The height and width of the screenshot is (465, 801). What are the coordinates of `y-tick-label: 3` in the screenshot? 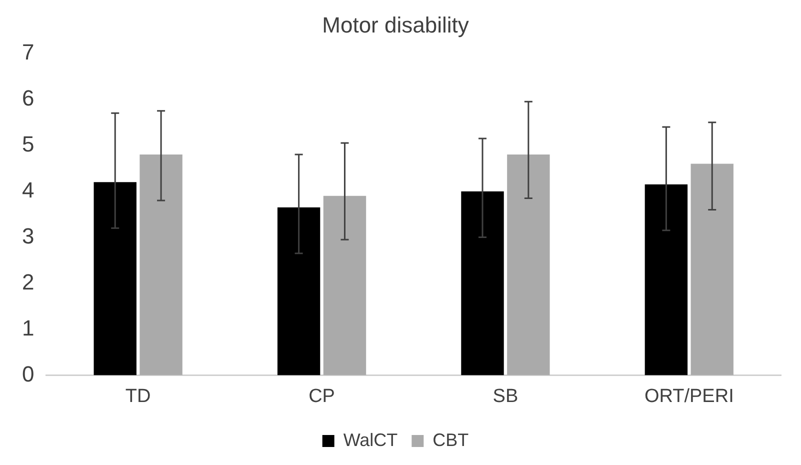 It's located at (28, 235).